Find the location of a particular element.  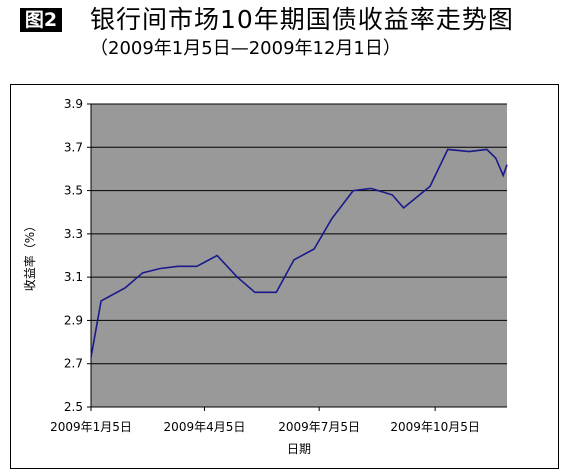

figure-header: 图2 银行间市场10年期国债收益率走势图 is located at coordinates (285, 21).